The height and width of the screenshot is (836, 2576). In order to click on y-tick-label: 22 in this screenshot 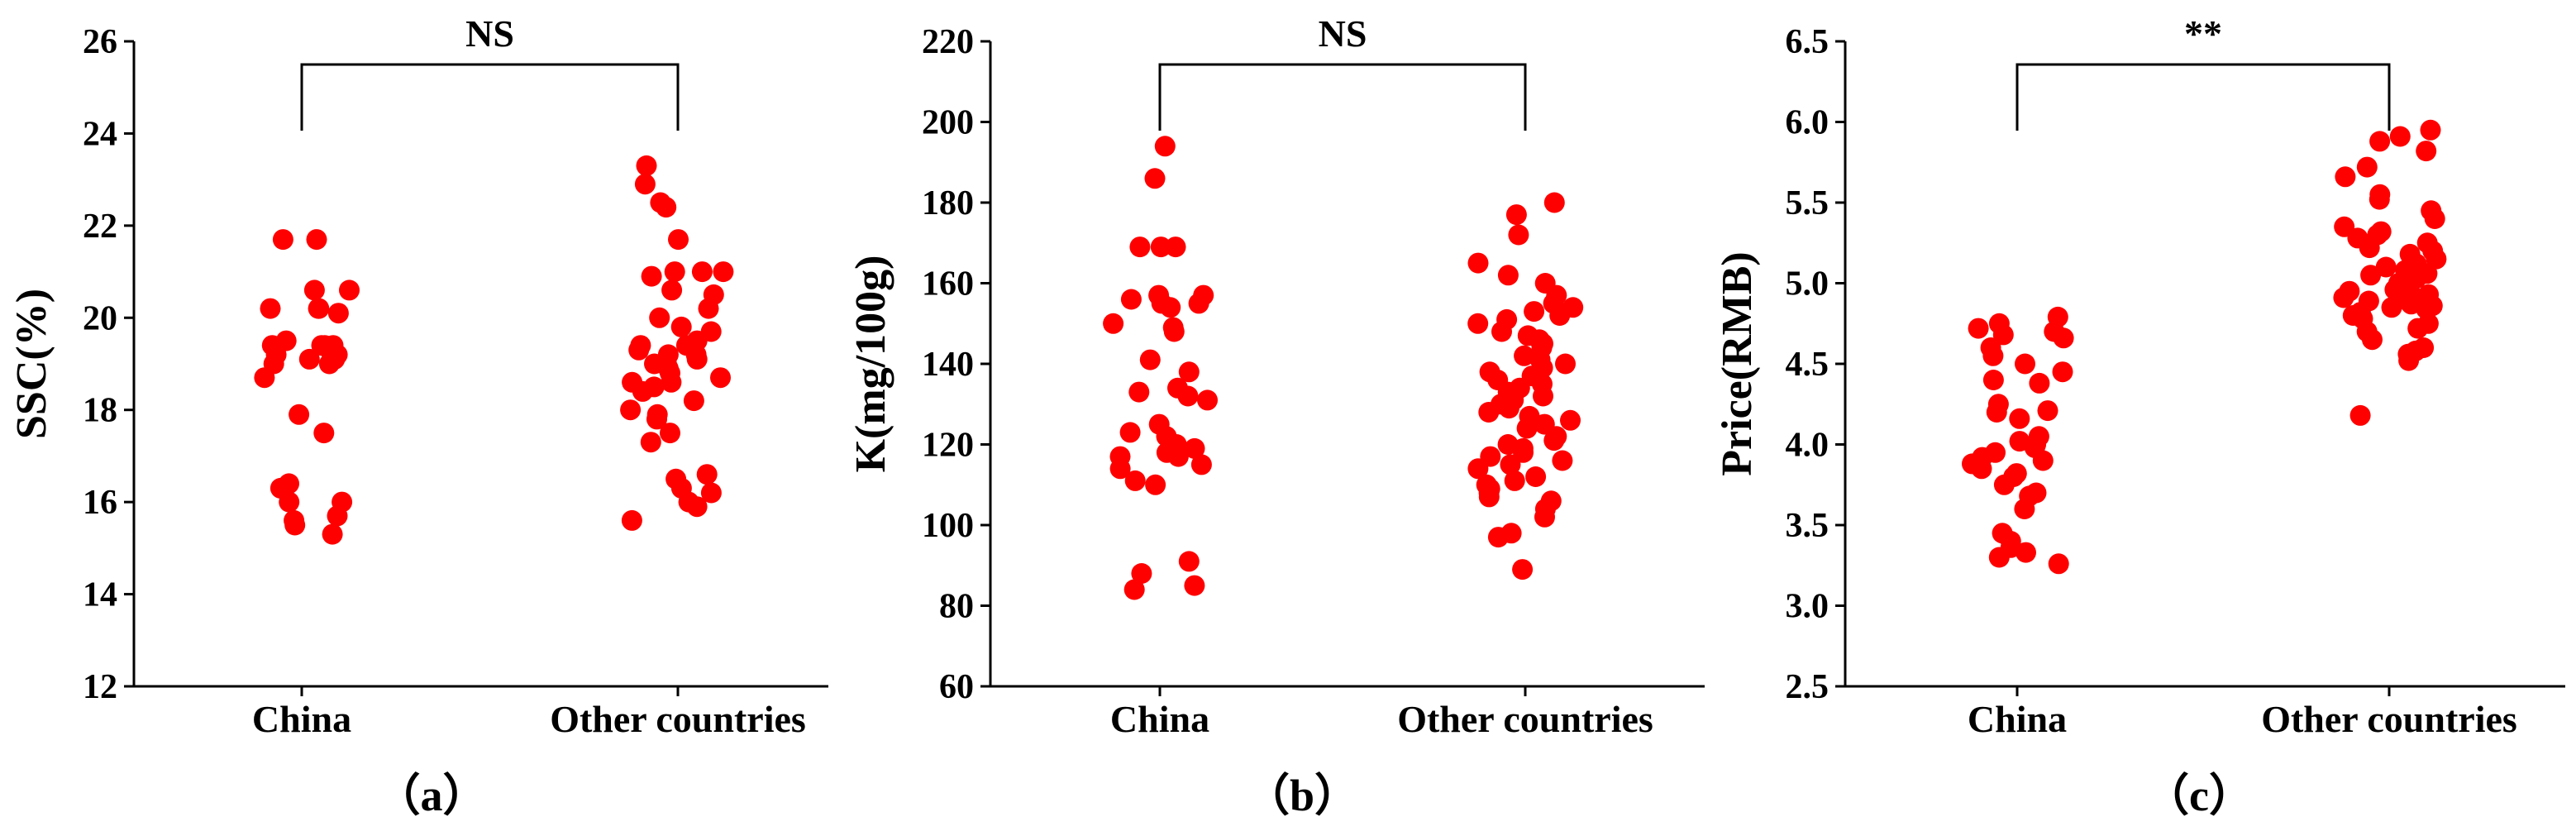, I will do `click(100, 227)`.